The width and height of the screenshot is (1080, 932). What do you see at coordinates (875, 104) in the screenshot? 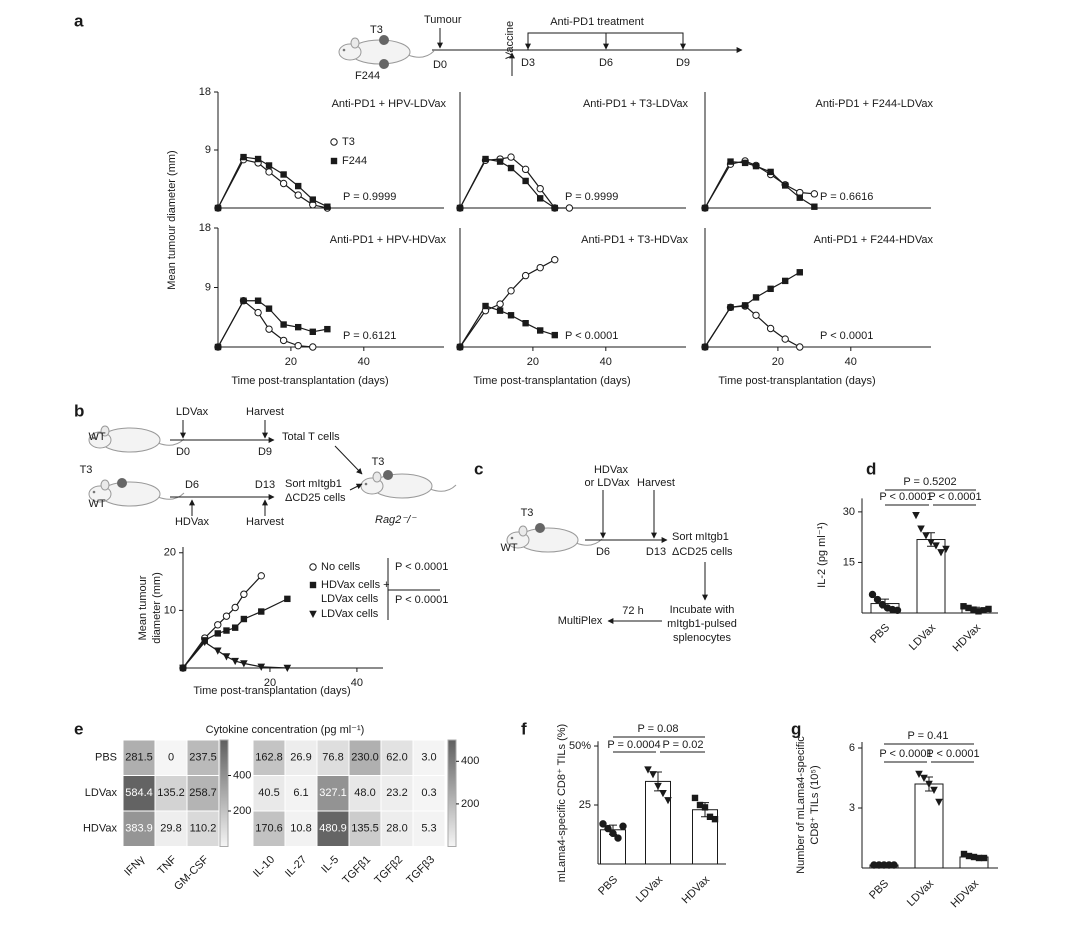
I see `chart-title: Anti-PD1 + F244-LDVax` at bounding box center [875, 104].